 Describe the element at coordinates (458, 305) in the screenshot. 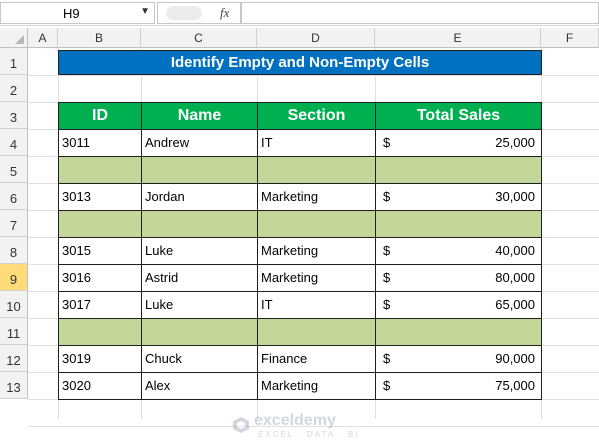

I see `cell-total-sales: $65,000` at that location.